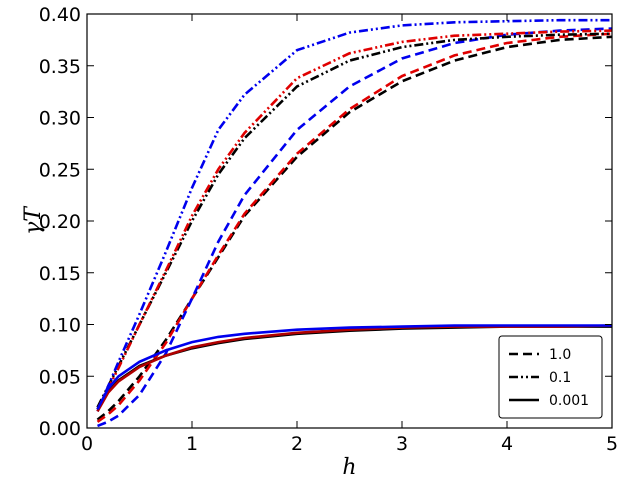  I want to click on x-tick-label: 5, so click(612, 444).